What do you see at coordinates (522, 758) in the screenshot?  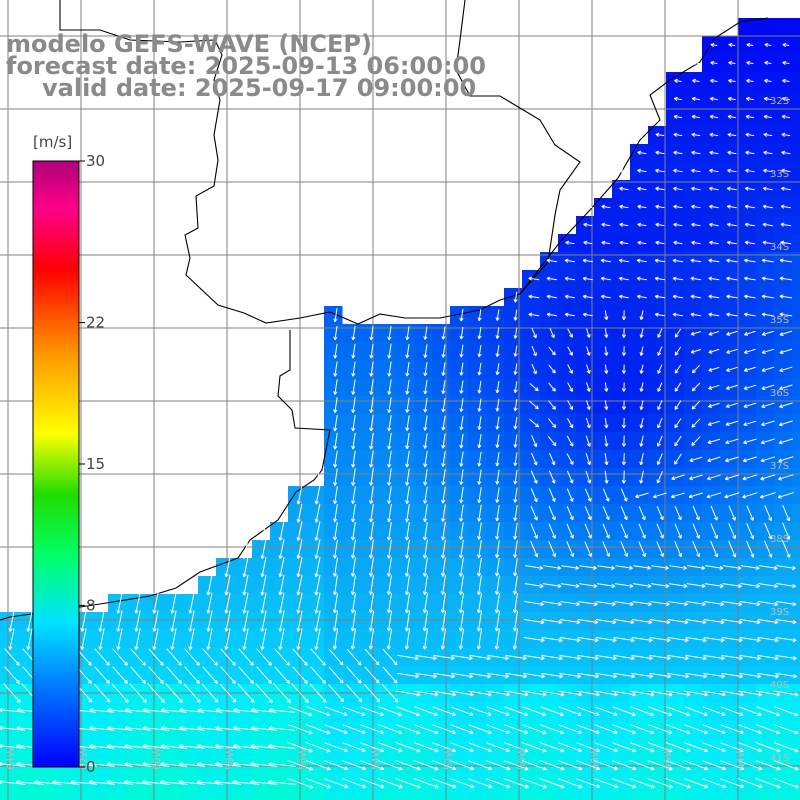 I see `lon-label: 50W` at bounding box center [522, 758].